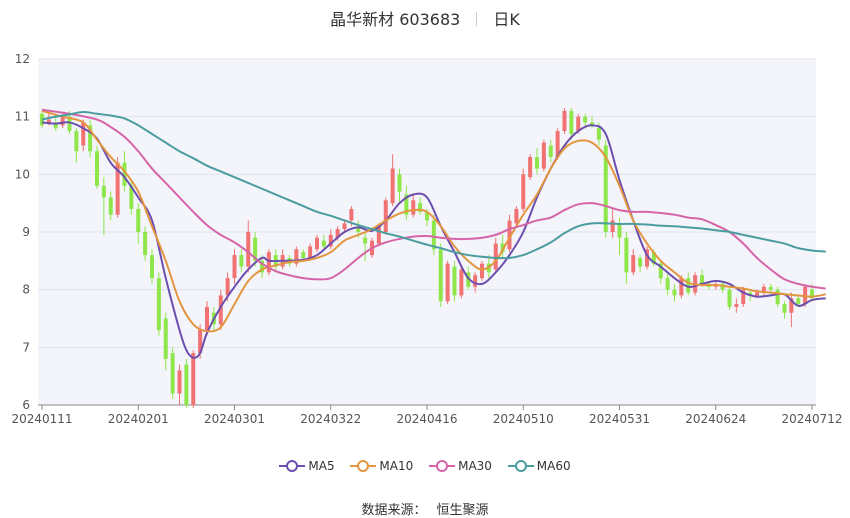 Image resolution: width=850 pixels, height=518 pixels. I want to click on chart-title: 晶华新材 603683 日K, so click(425, 18).